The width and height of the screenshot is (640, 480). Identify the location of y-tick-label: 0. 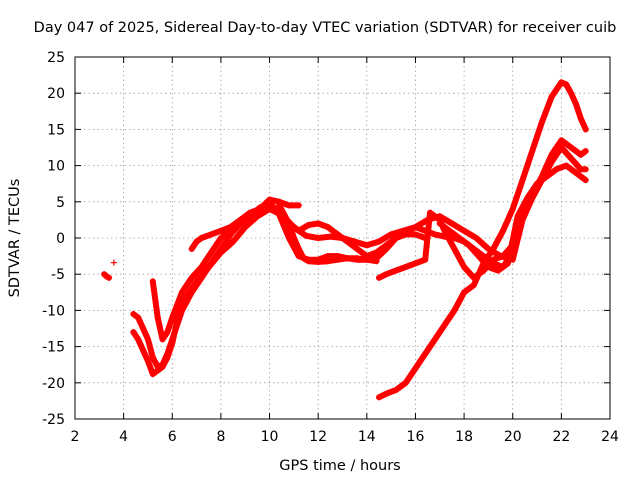
(60, 239).